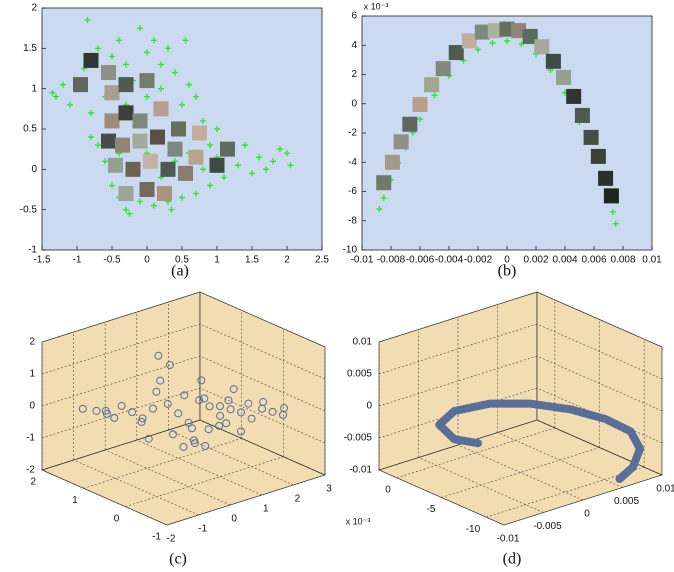  Describe the element at coordinates (354, 16) in the screenshot. I see `y-tick-label: 6` at that location.